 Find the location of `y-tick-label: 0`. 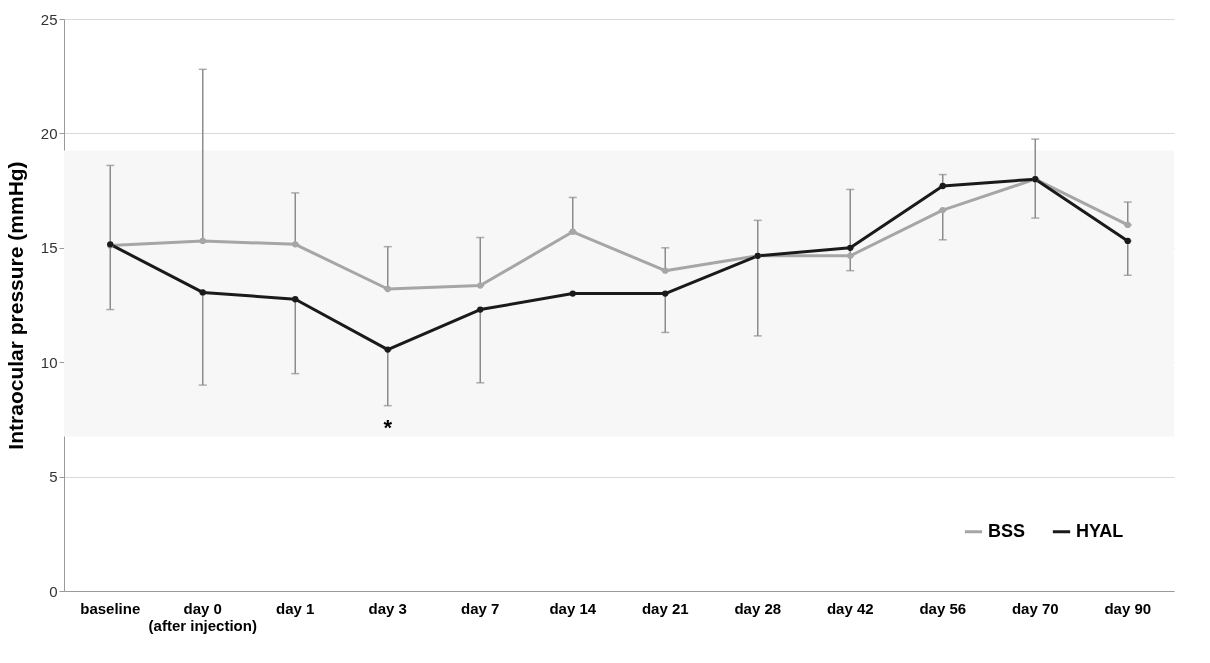

y-tick-label: 0 is located at coordinates (53, 591).